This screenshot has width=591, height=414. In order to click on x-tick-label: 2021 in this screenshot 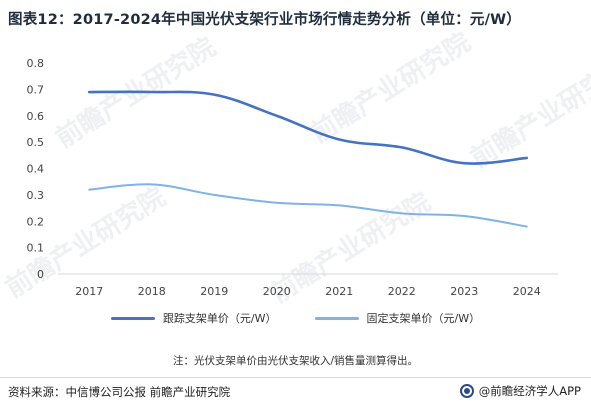, I will do `click(339, 291)`.